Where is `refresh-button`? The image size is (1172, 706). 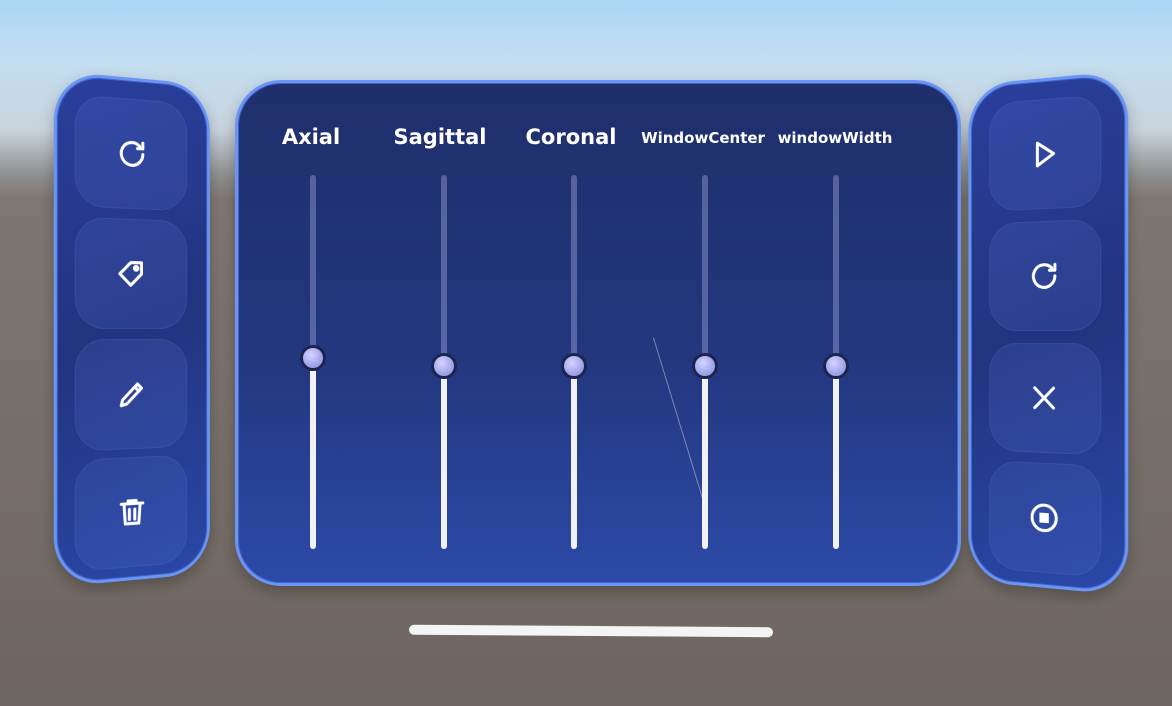 refresh-button is located at coordinates (1045, 275).